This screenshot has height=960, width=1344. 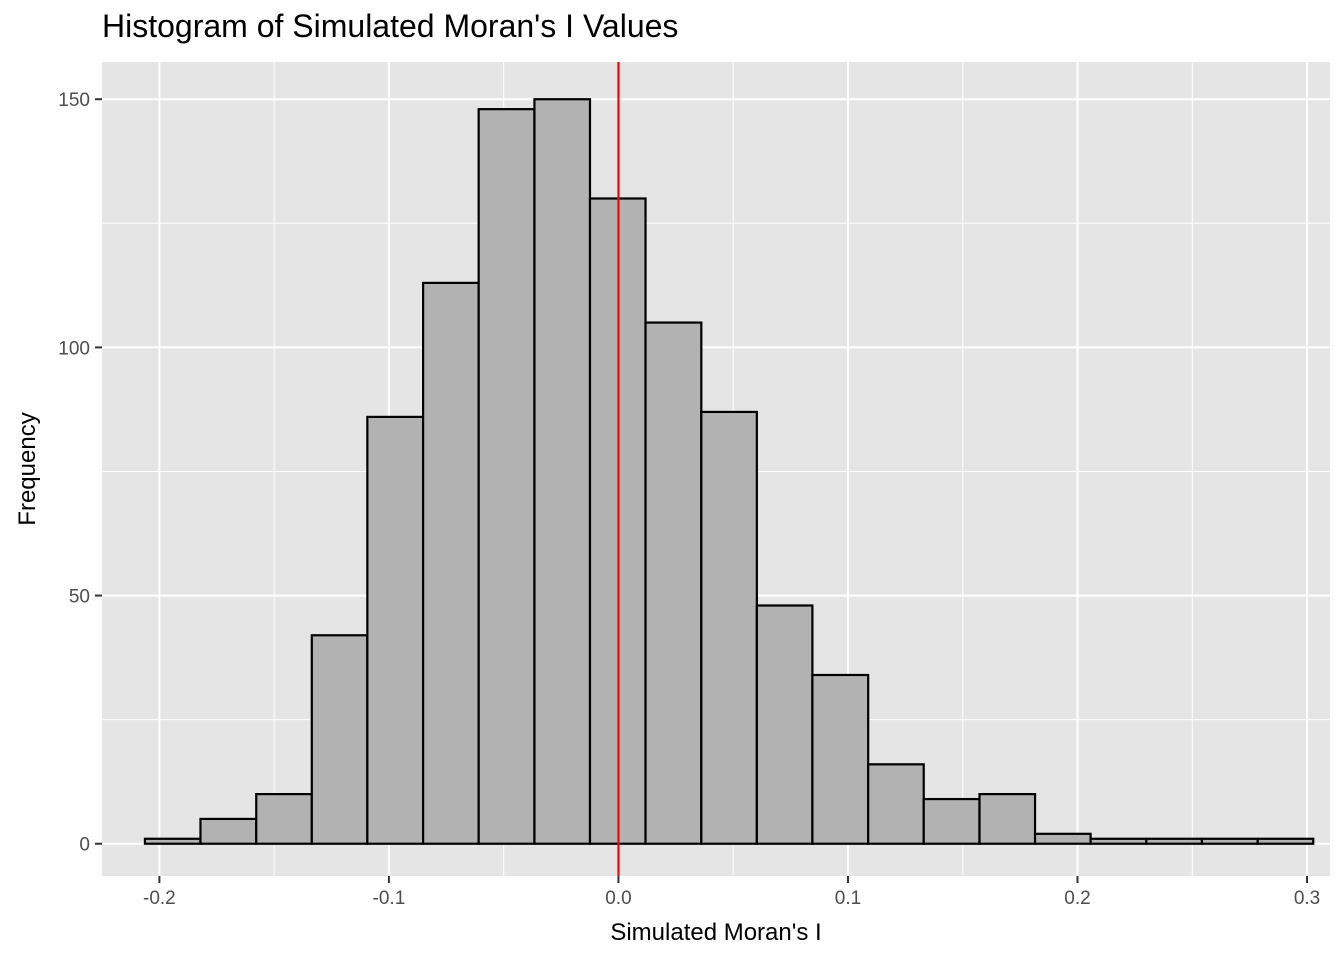 What do you see at coordinates (618, 898) in the screenshot?
I see `x-tick-label: 0.0` at bounding box center [618, 898].